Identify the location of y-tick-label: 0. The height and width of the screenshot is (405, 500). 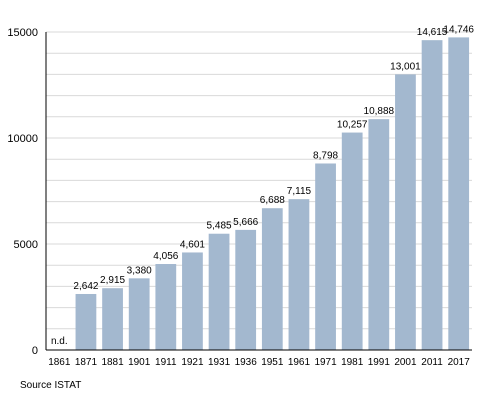
(35, 351).